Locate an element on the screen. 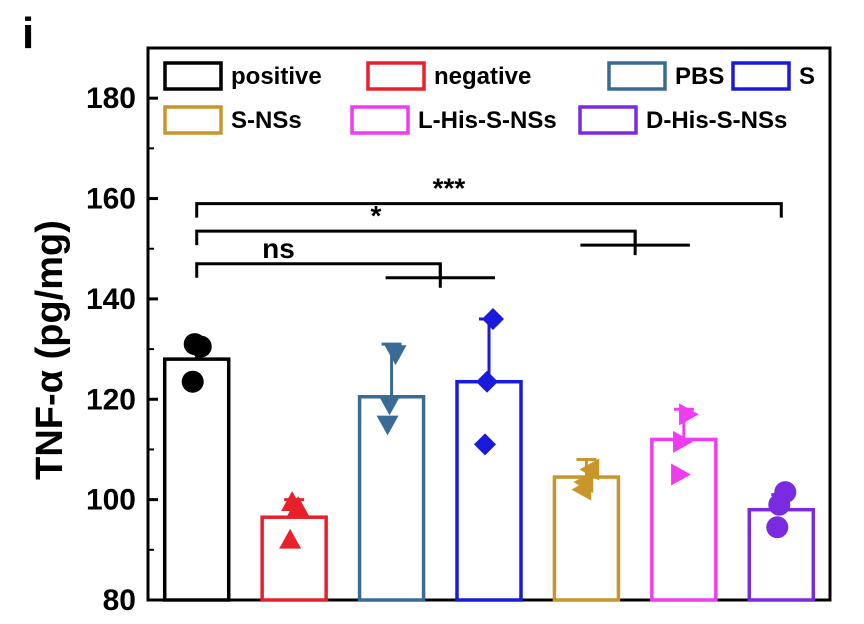  y-tick-label: 120 is located at coordinates (111, 399).